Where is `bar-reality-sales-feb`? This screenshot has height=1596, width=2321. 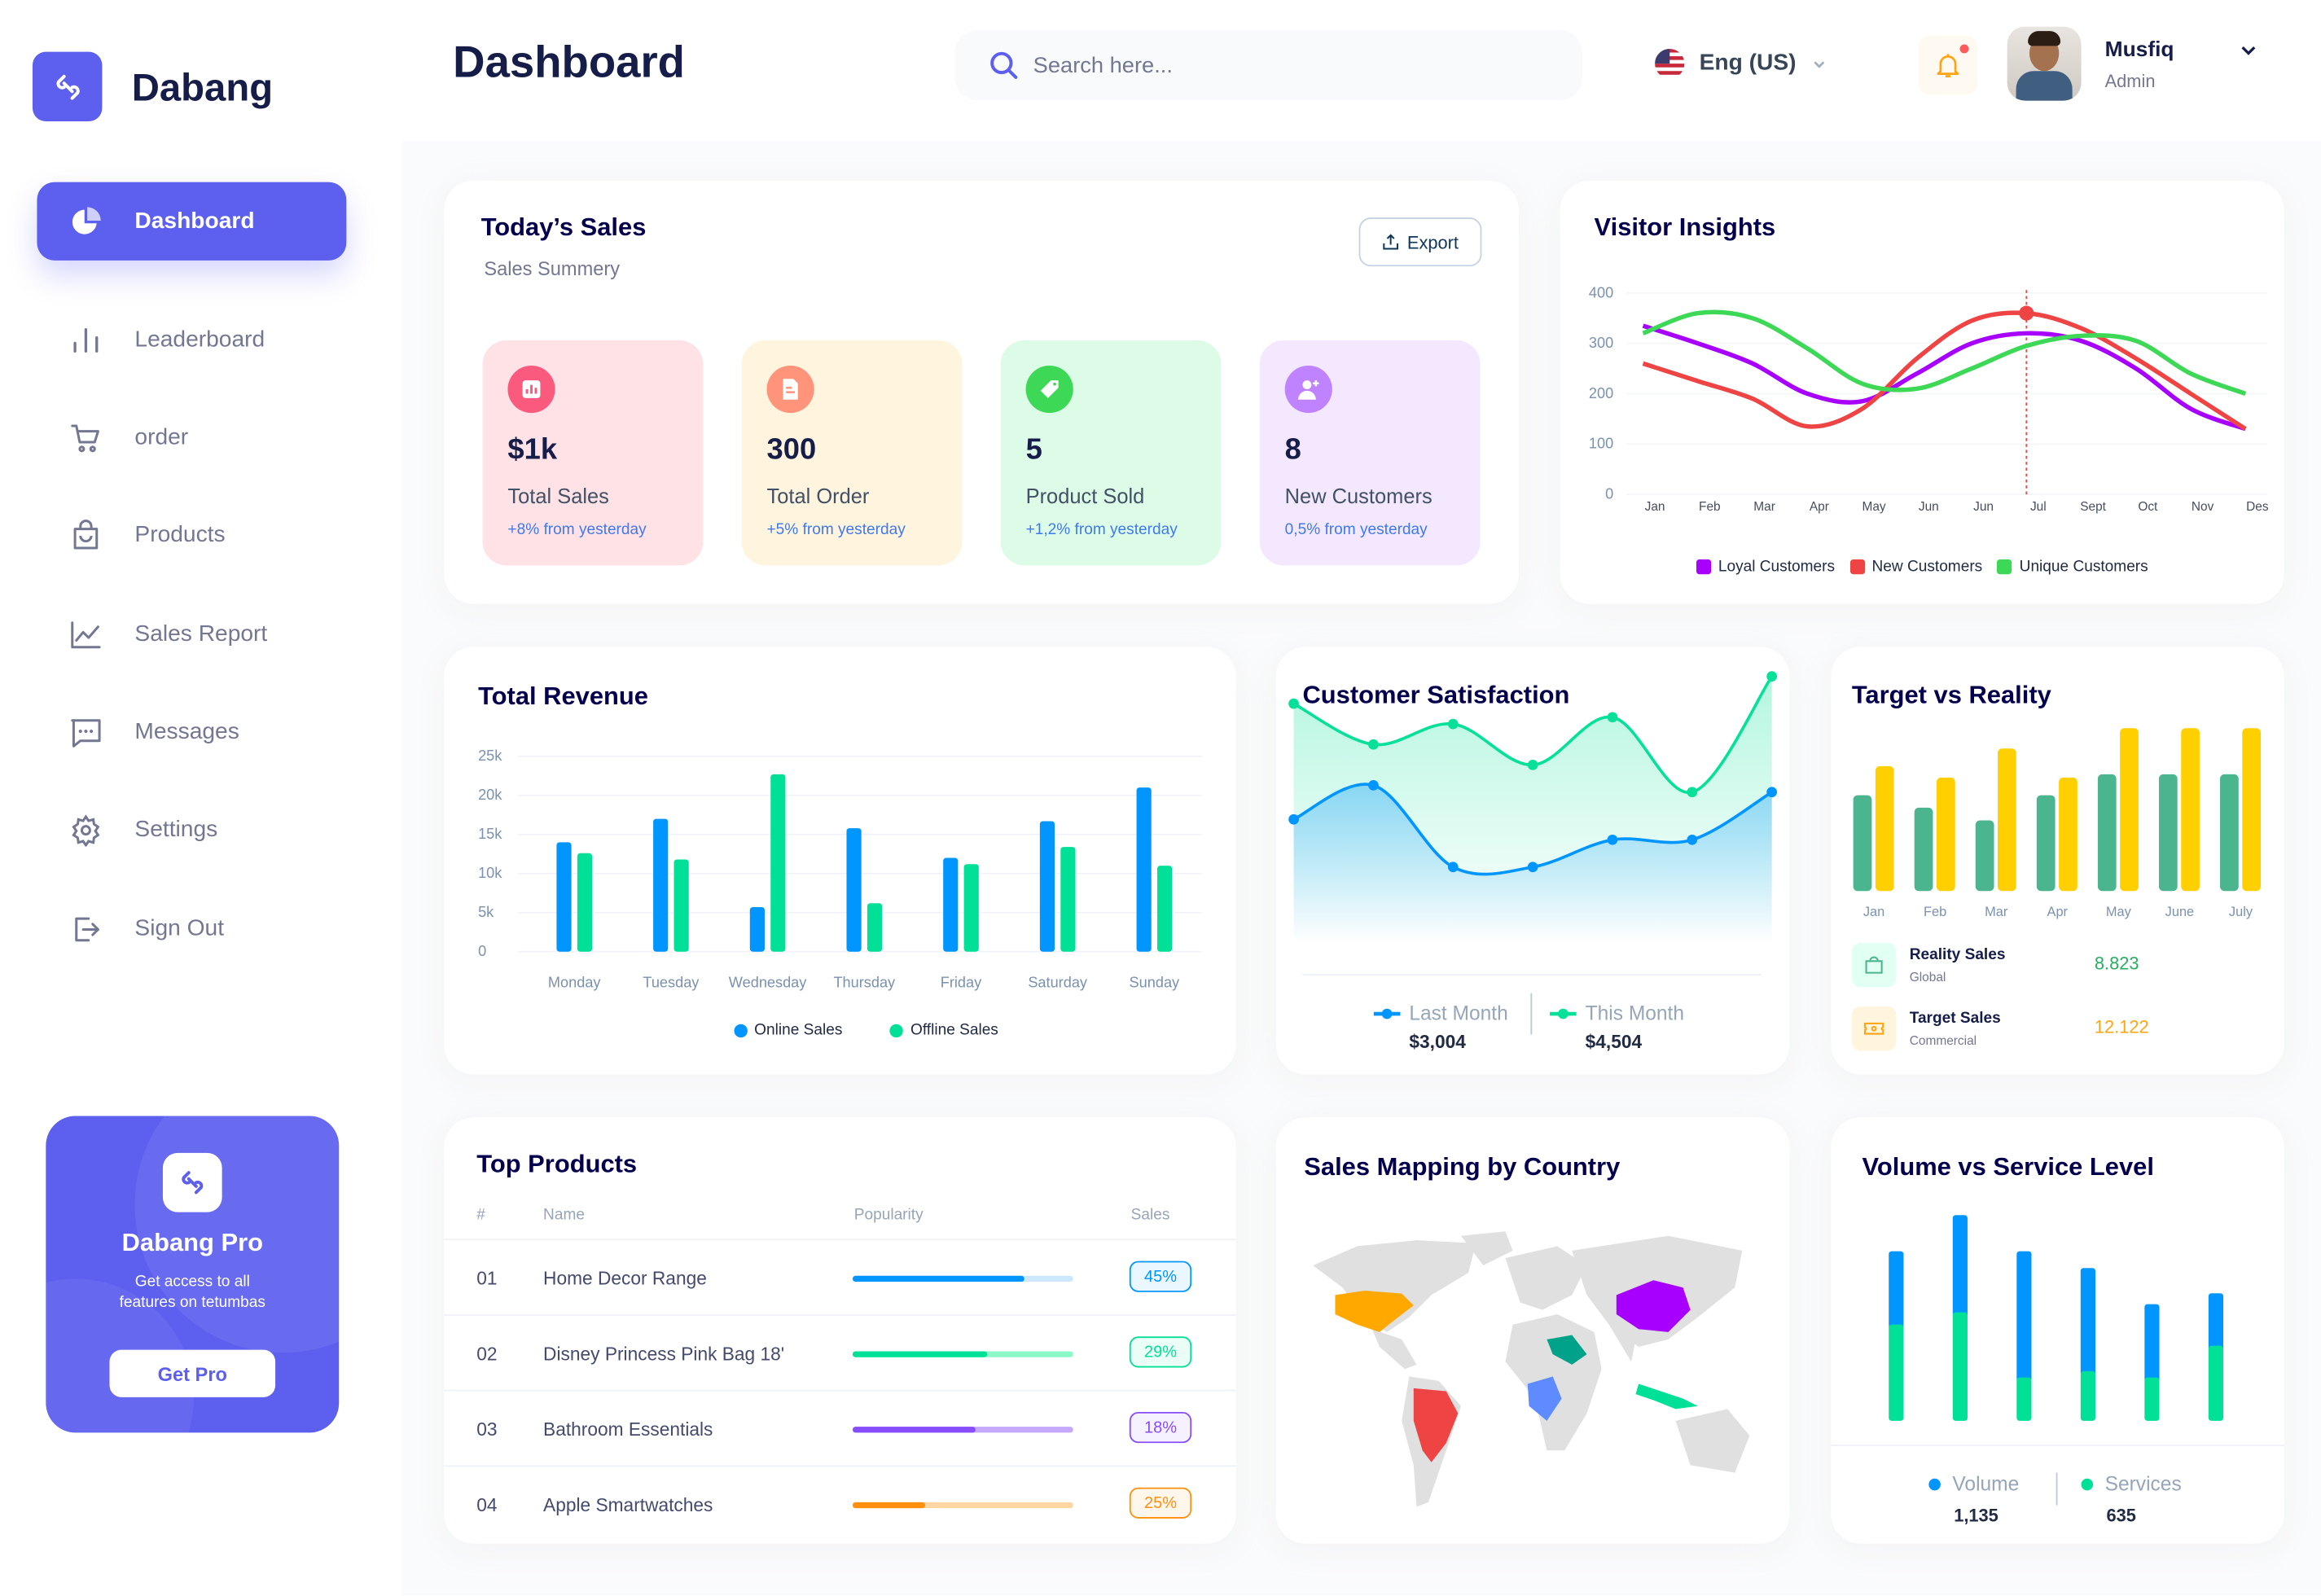
bar-reality-sales-feb is located at coordinates (1923, 849).